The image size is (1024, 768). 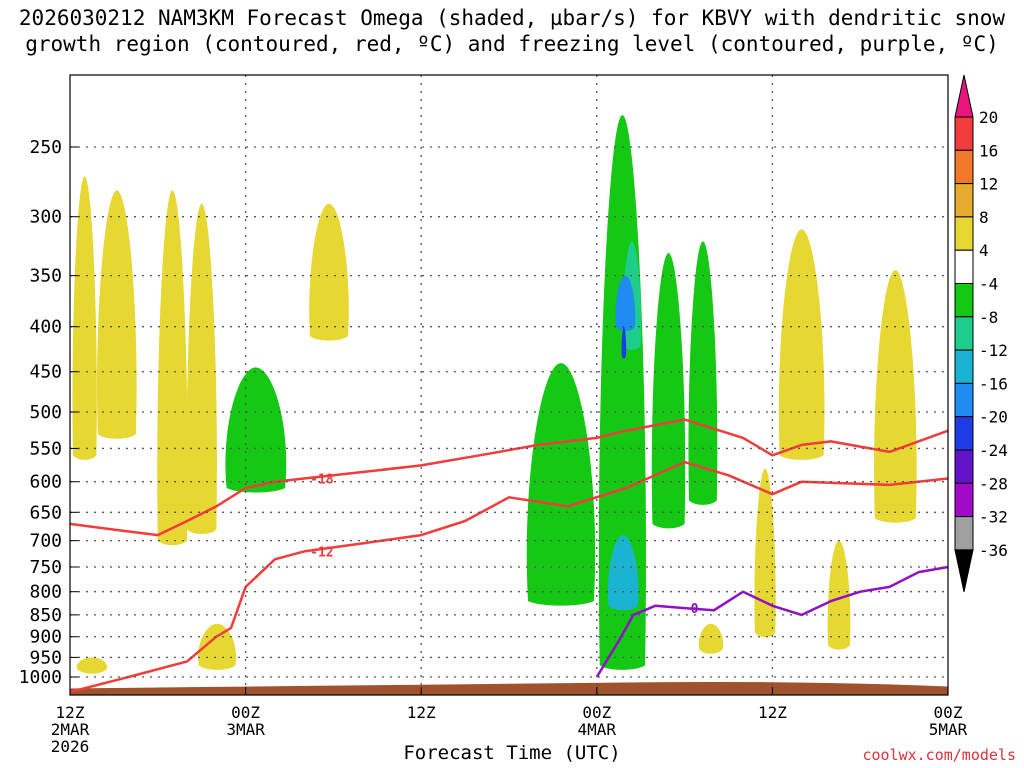 I want to click on y-tick-label-450: 450, so click(x=45, y=372).